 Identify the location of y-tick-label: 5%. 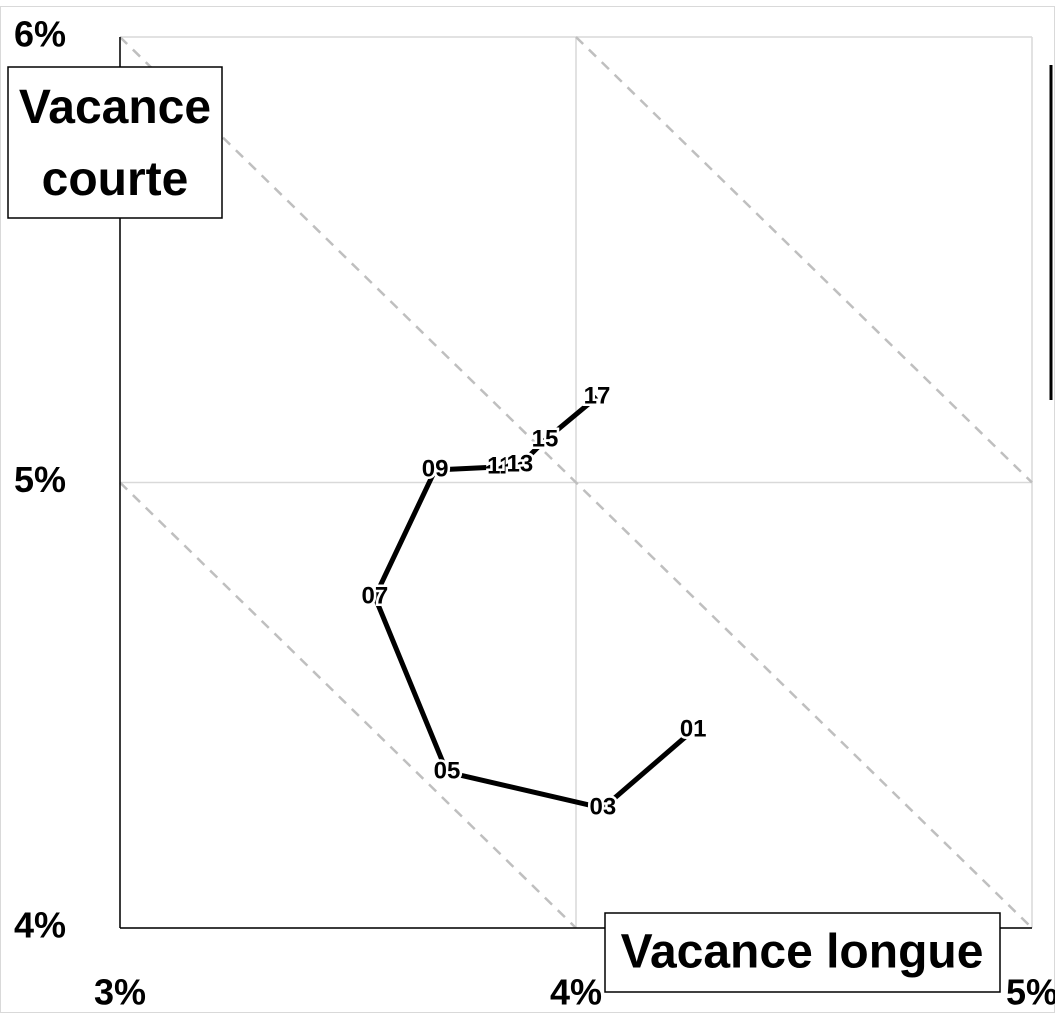
(40, 479).